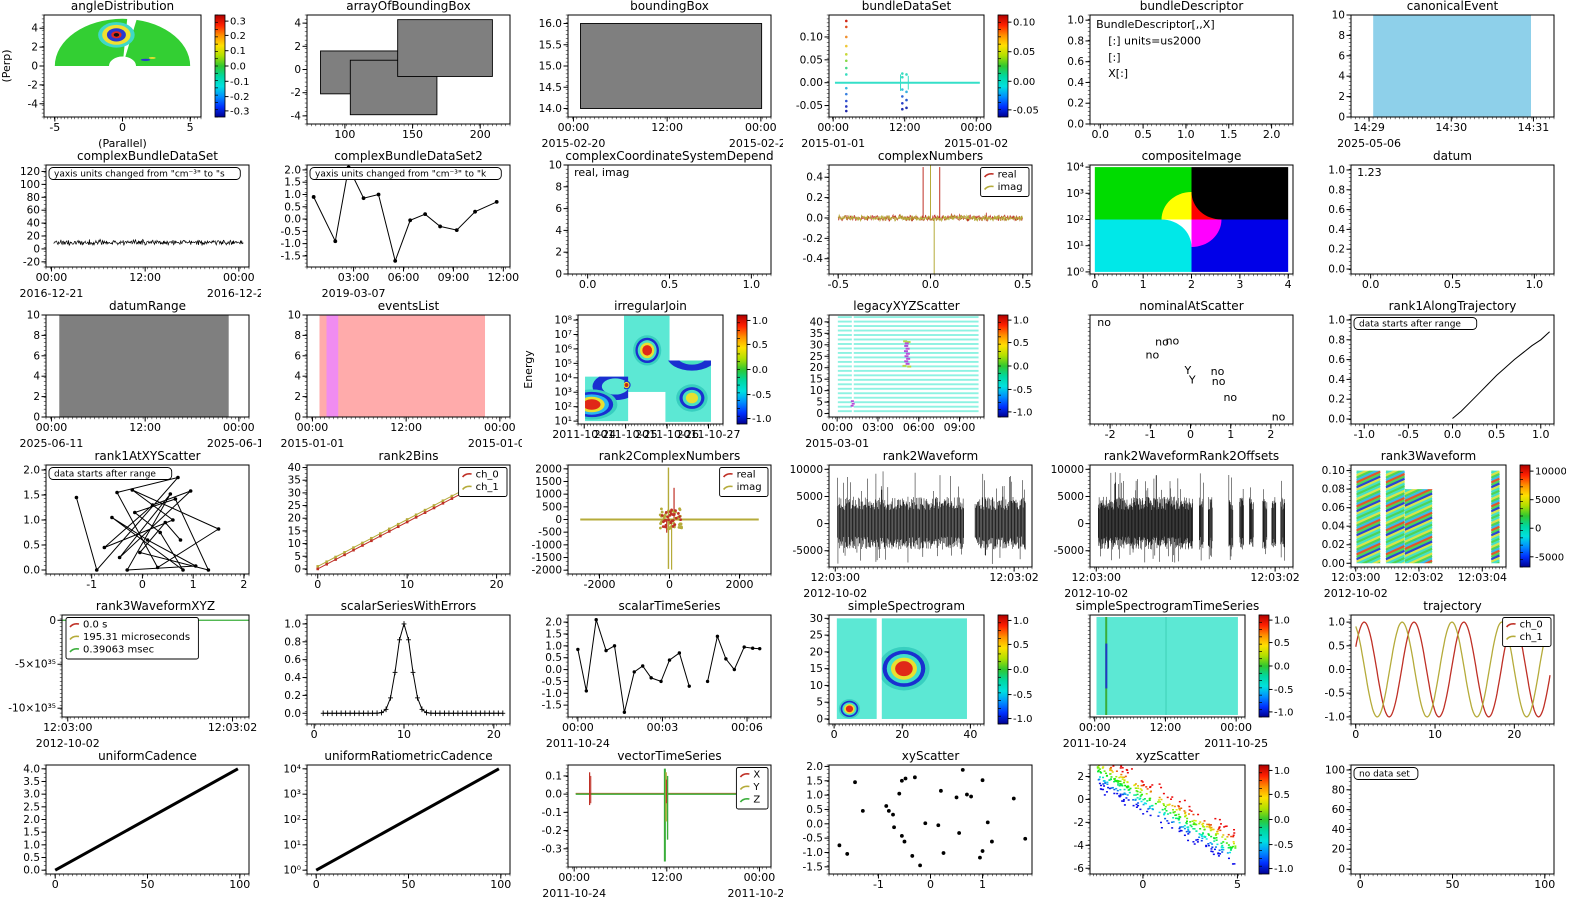  Describe the element at coordinates (1531, 625) in the screenshot. I see `svg-text: ch_0` at that location.